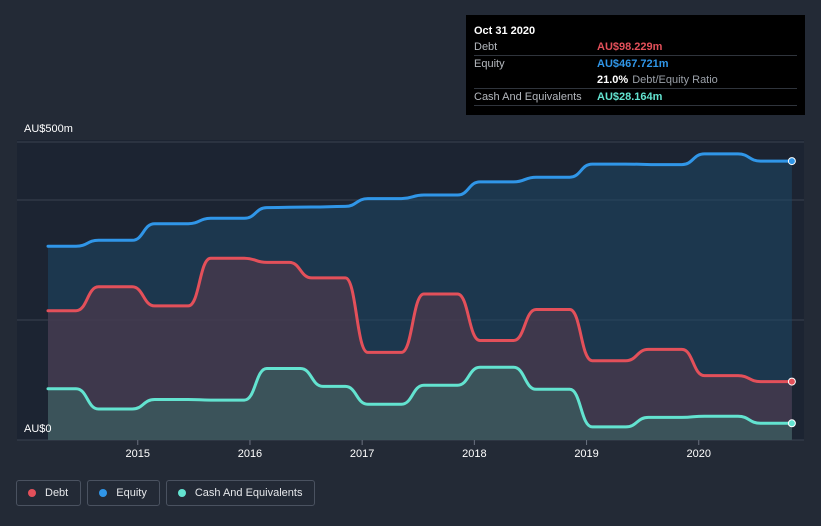 The image size is (821, 526). What do you see at coordinates (38, 429) in the screenshot?
I see `y-axis-label: AU$0` at bounding box center [38, 429].